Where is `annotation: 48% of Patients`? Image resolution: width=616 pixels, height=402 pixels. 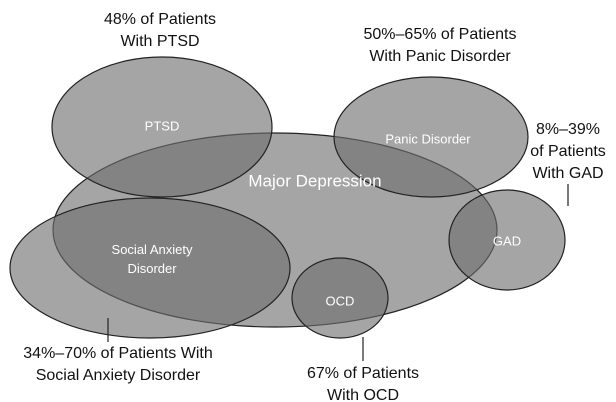
annotation: 48% of Patients is located at coordinates (160, 19).